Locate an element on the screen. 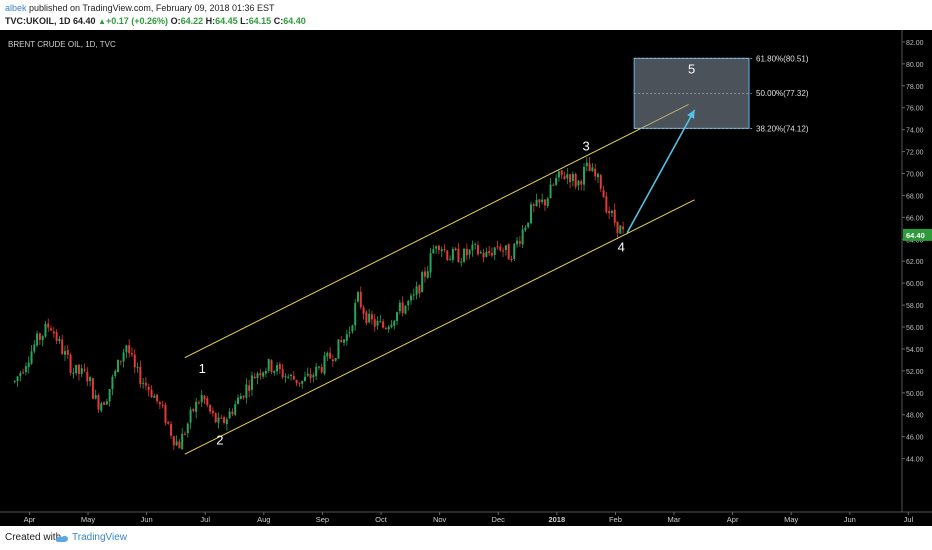 Image resolution: width=932 pixels, height=550 pixels. low-value: 64.15 is located at coordinates (260, 21).